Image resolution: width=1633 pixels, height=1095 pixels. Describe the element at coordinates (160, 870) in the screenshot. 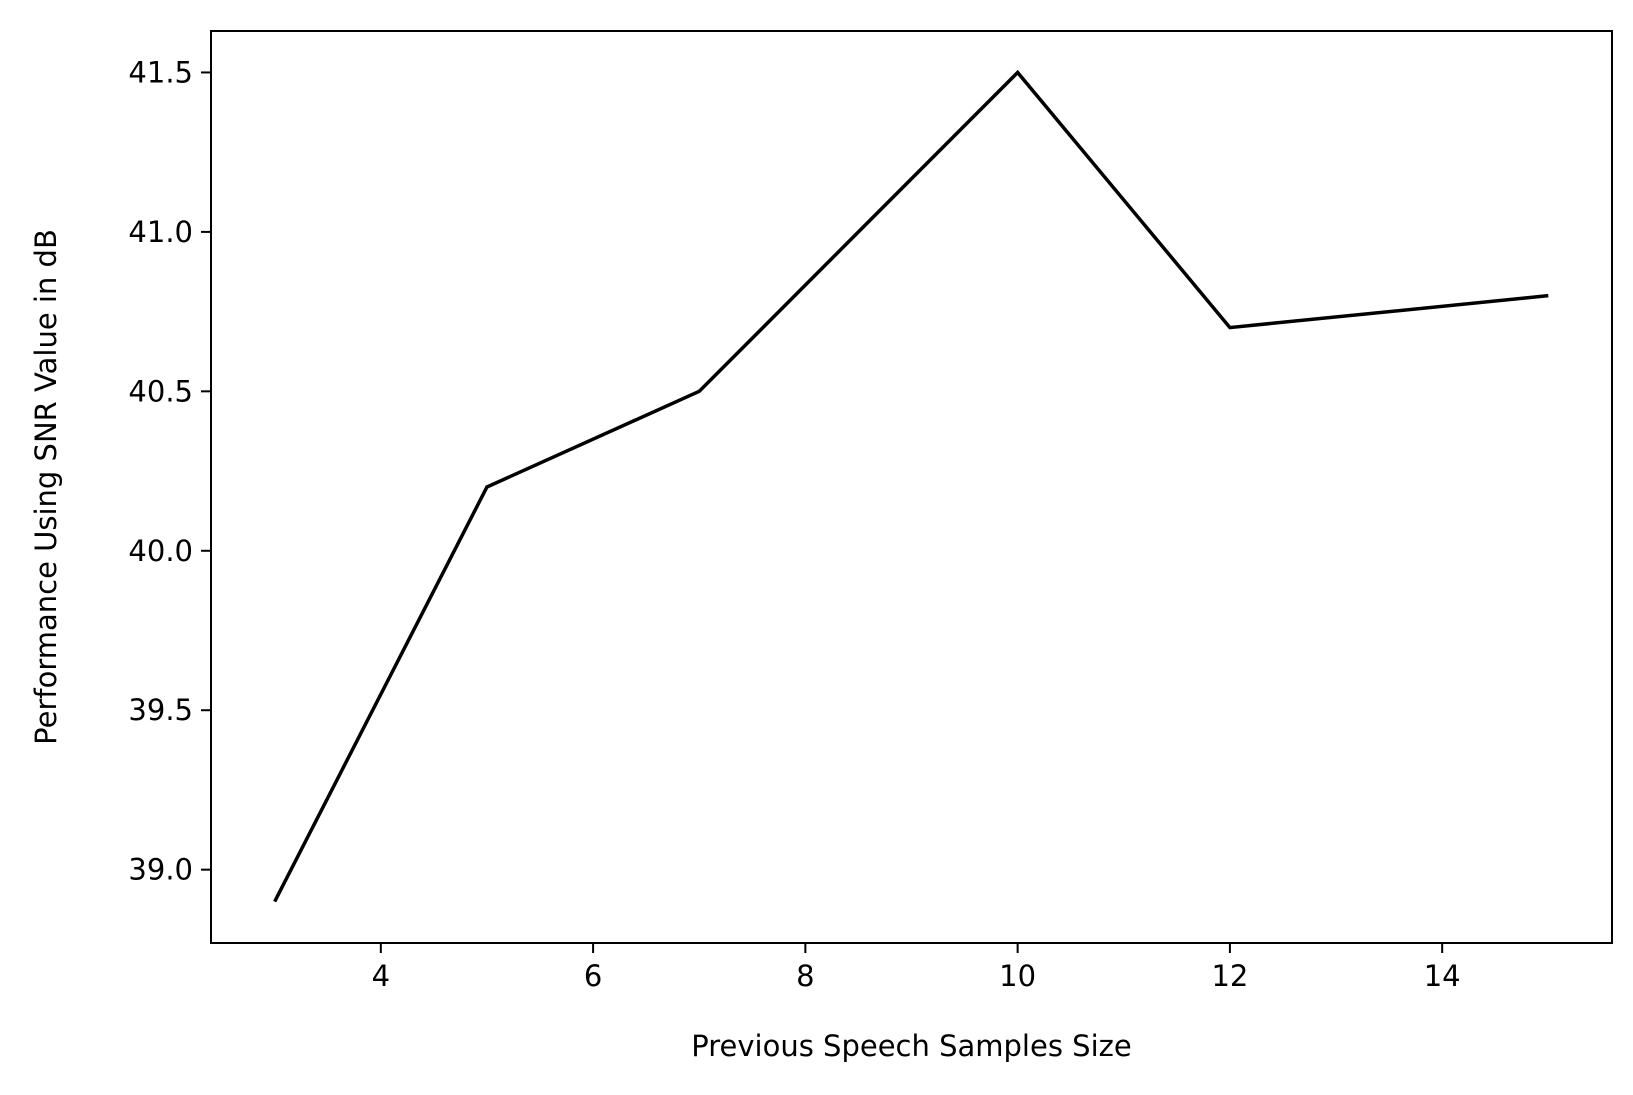

I see `y-tick-label: 39.0` at that location.